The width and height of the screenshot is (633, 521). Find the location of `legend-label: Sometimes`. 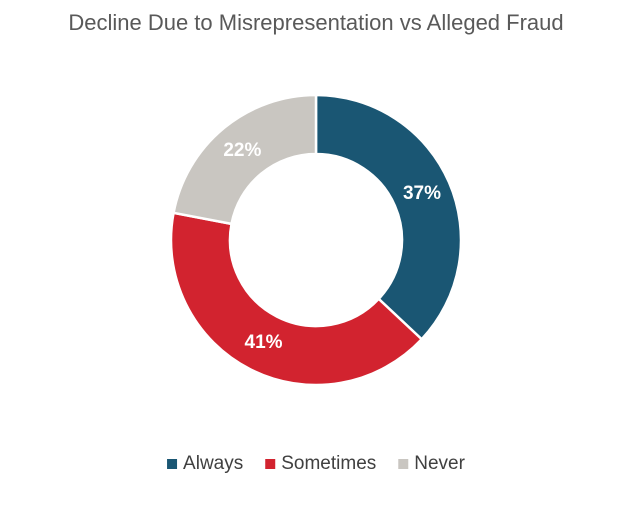

legend-label: Sometimes is located at coordinates (328, 463).